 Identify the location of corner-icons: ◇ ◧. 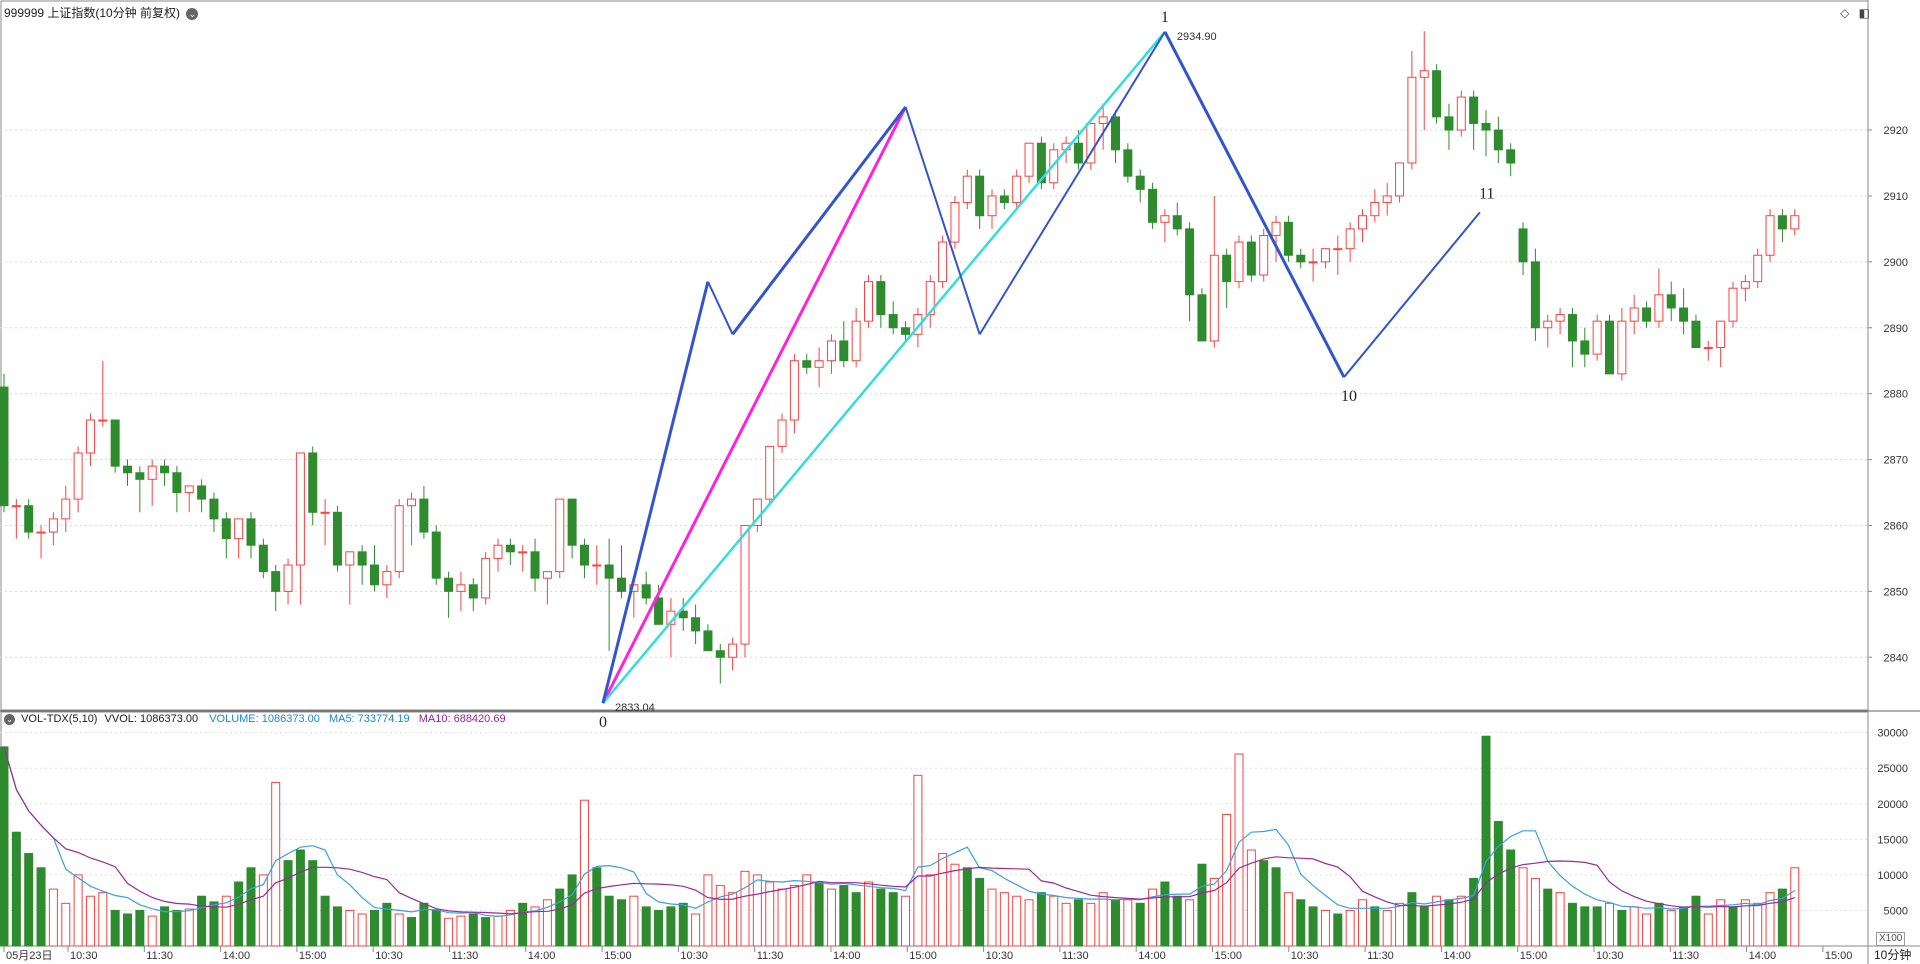
(1852, 13).